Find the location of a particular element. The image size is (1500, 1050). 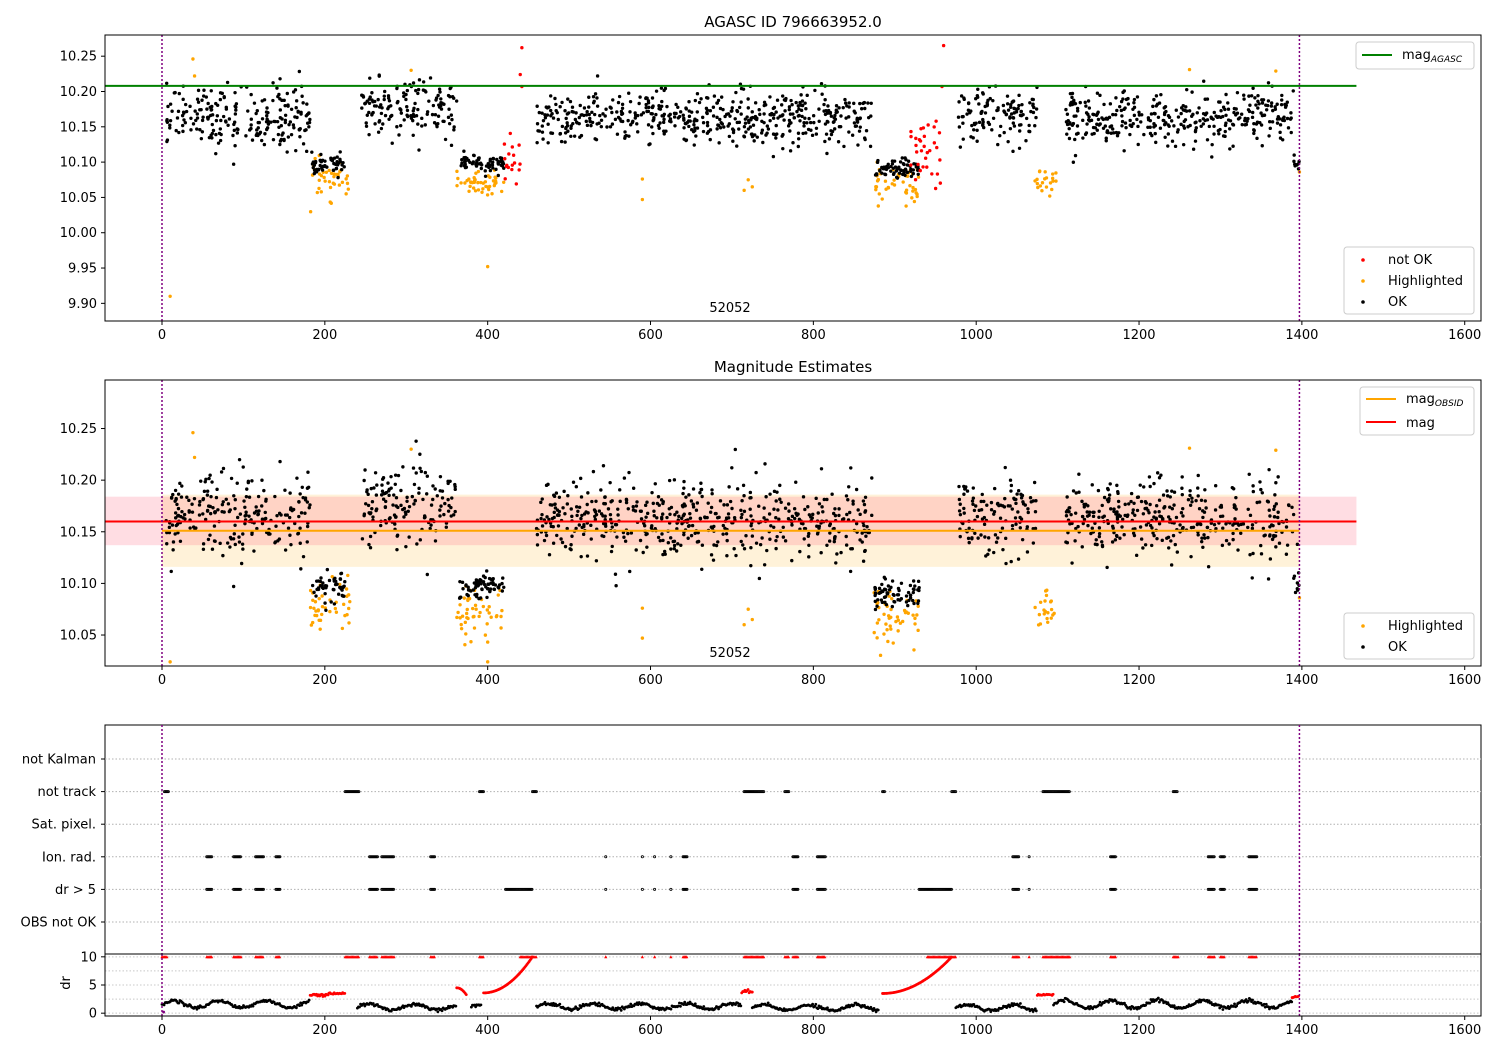

legend-ok: OK is located at coordinates (1397, 647).